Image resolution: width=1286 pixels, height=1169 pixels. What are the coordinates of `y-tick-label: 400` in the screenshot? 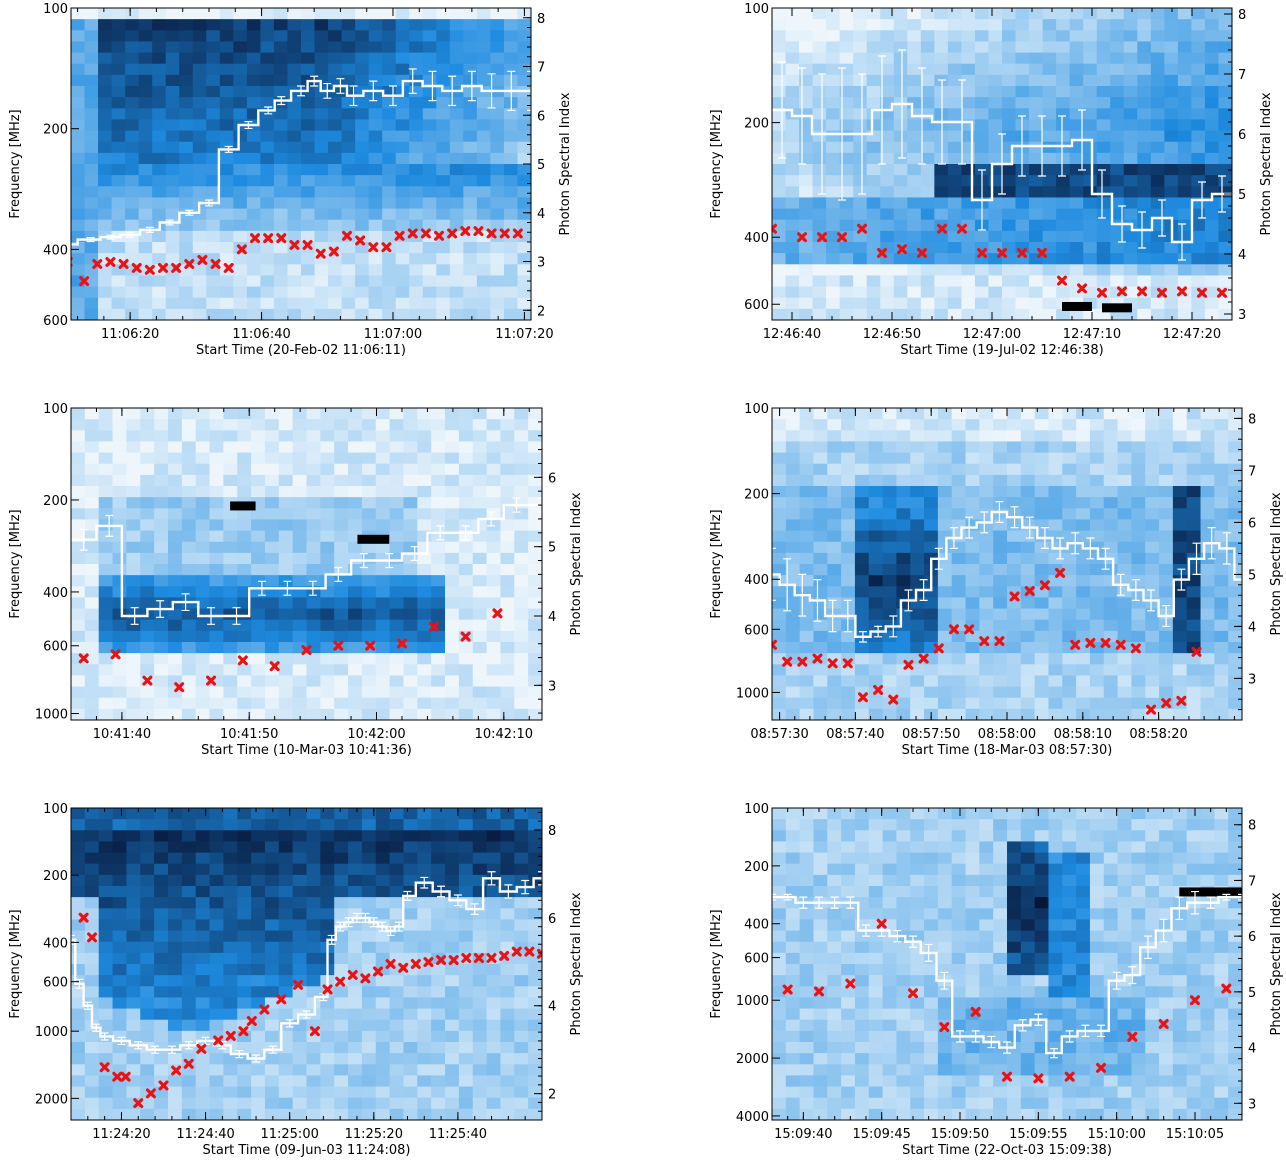 It's located at (756, 580).